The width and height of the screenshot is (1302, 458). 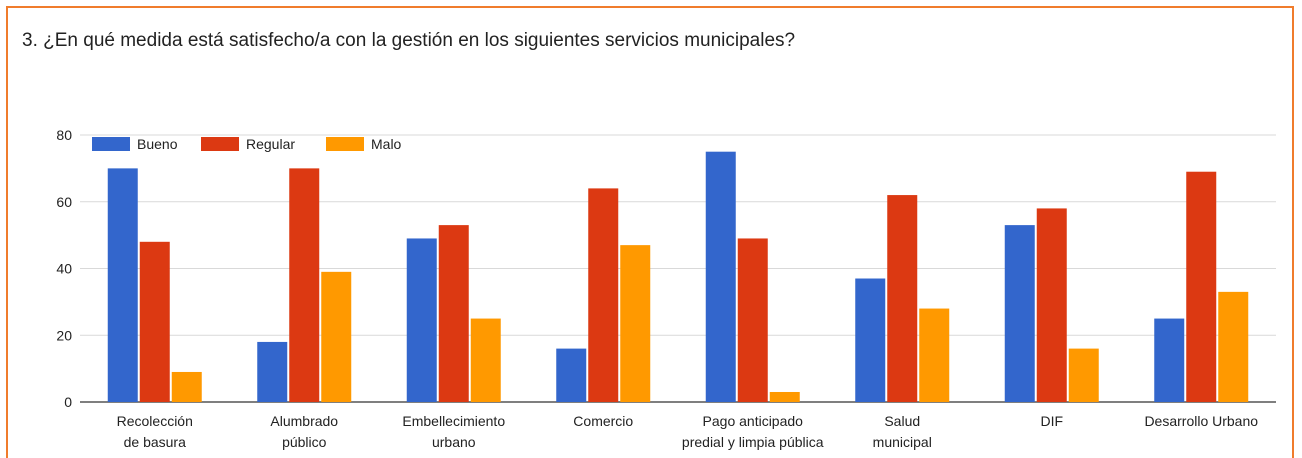 What do you see at coordinates (1201, 421) in the screenshot?
I see `x-category-label: Desarrollo Urbano` at bounding box center [1201, 421].